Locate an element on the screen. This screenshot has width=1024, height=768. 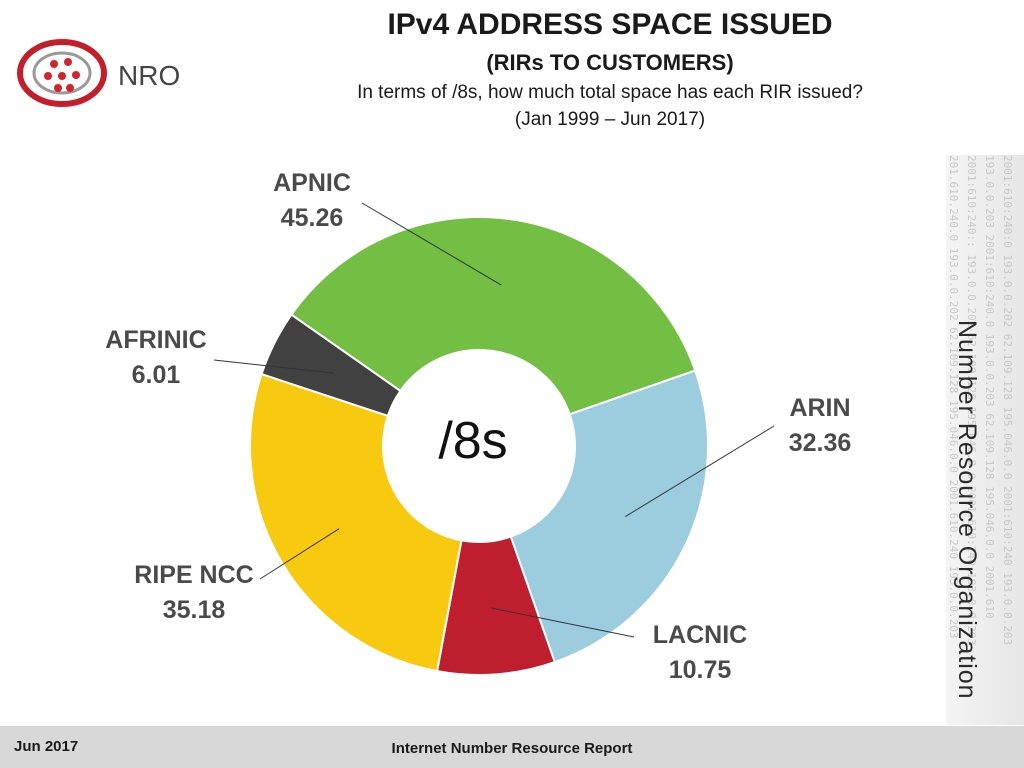
footer-bar: Jun 2017 Internet Number Resource Report is located at coordinates (512, 747).